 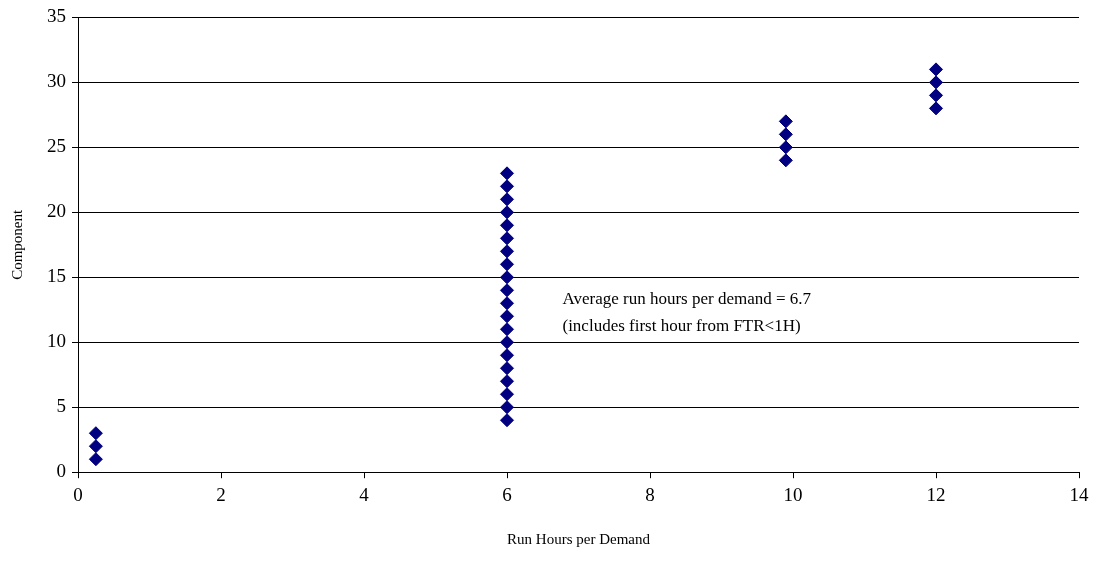 What do you see at coordinates (507, 494) in the screenshot?
I see `x-tick-label: 6` at bounding box center [507, 494].